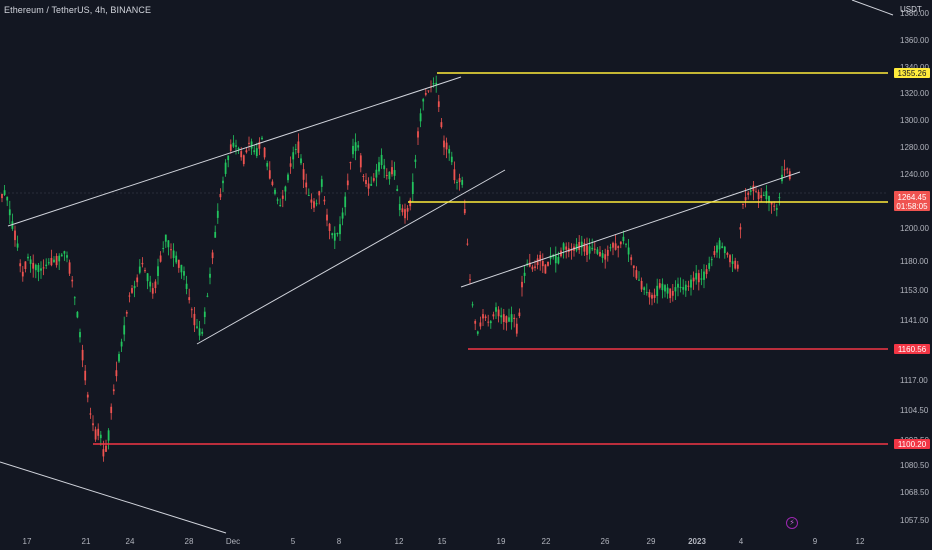  Describe the element at coordinates (914, 492) in the screenshot. I see `price-tick-label: 1068.50` at that location.